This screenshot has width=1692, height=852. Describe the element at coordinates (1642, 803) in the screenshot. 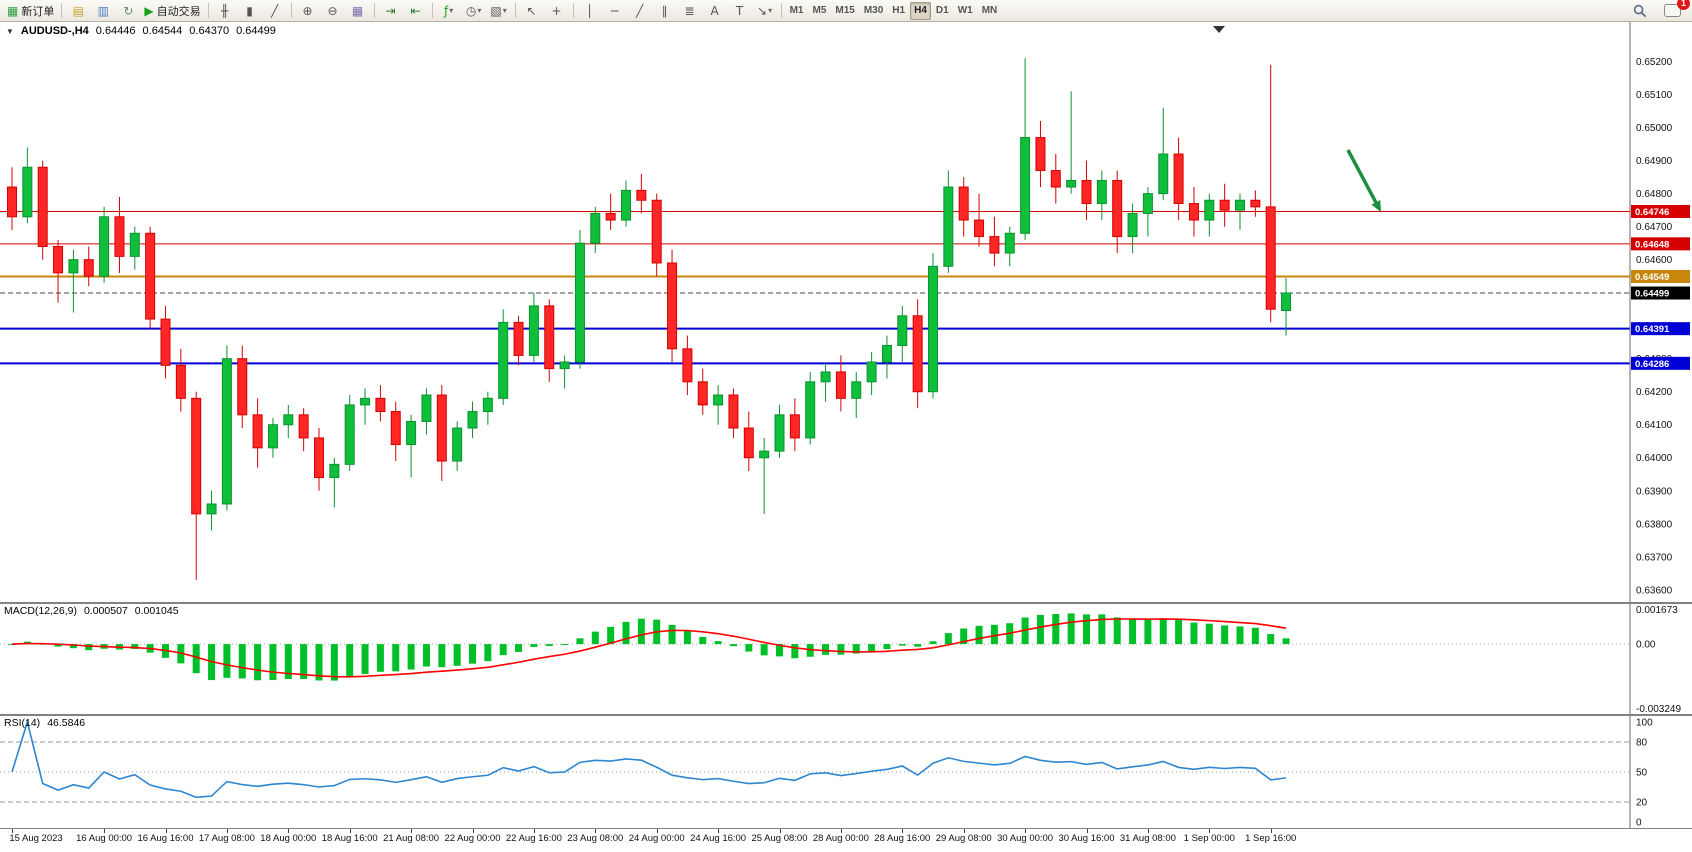

I see `svg-text: 20` at that location.